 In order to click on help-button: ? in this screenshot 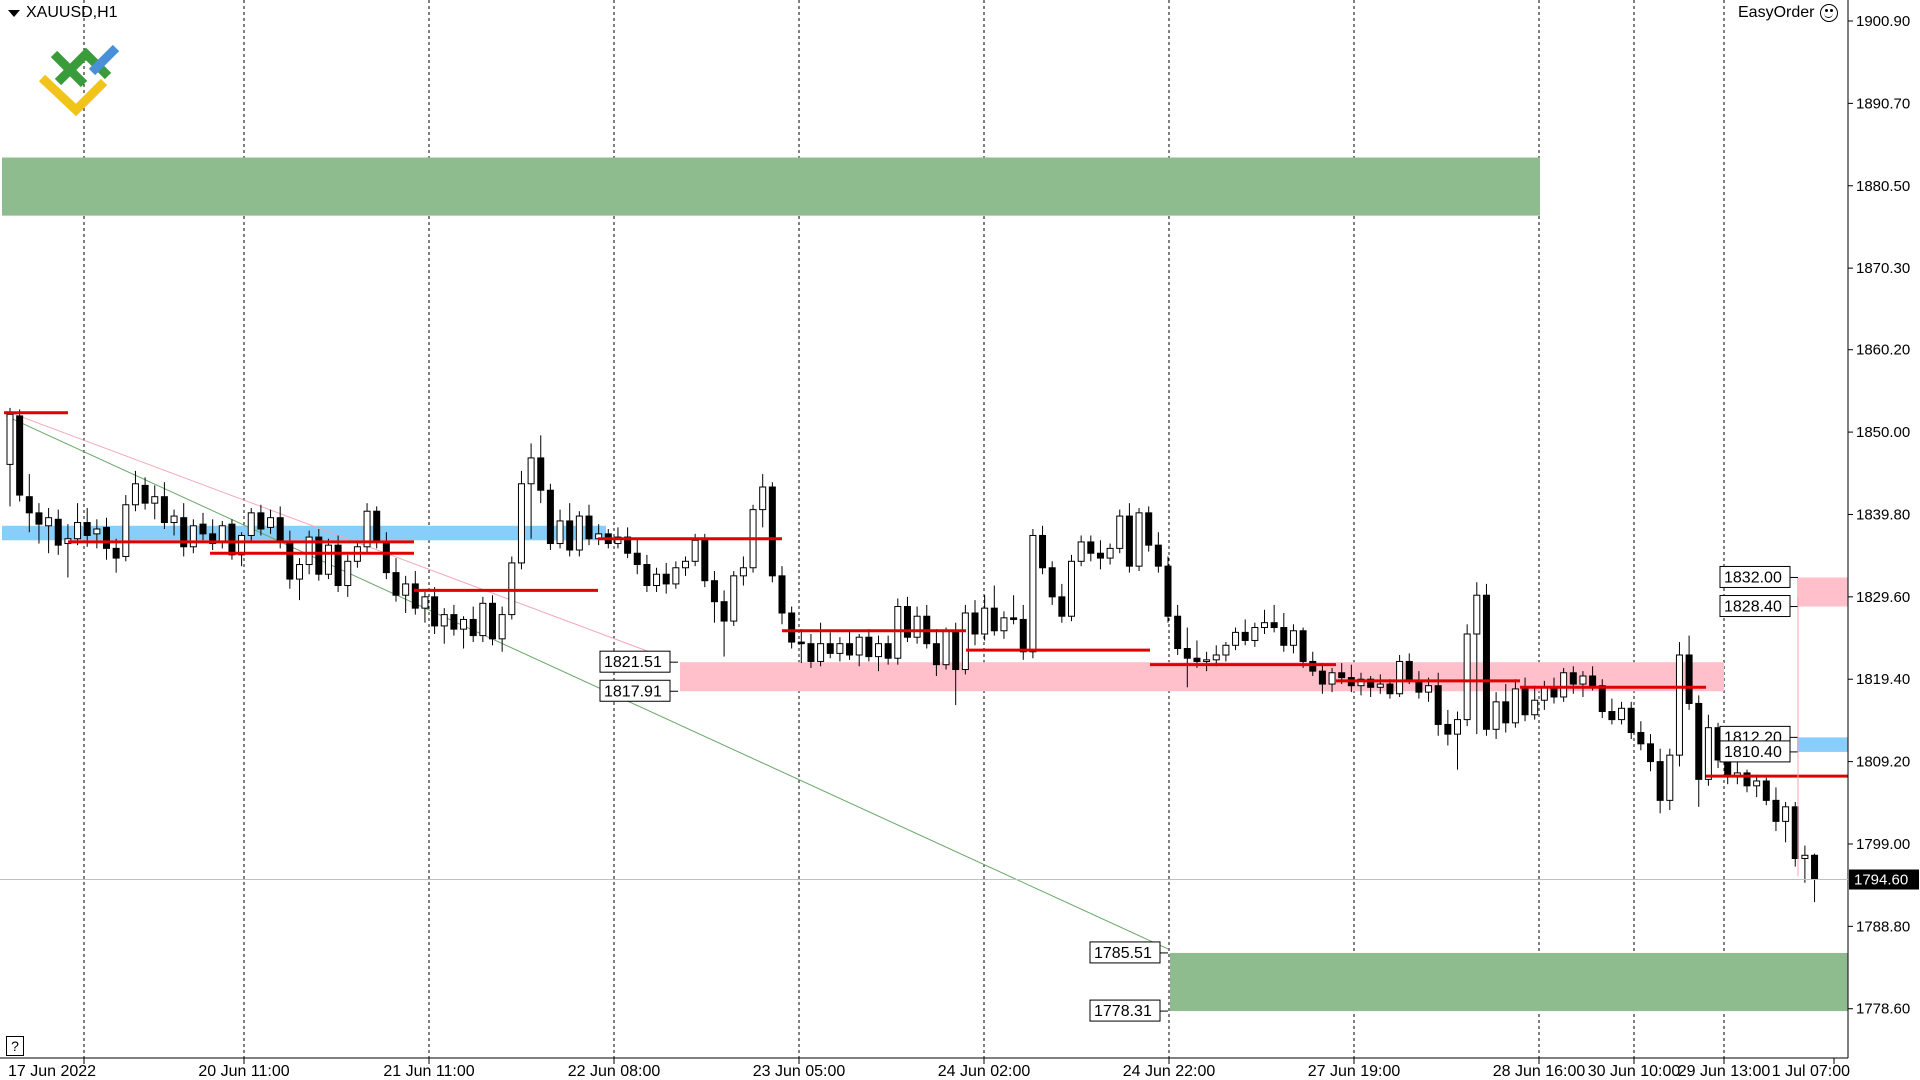, I will do `click(15, 1046)`.